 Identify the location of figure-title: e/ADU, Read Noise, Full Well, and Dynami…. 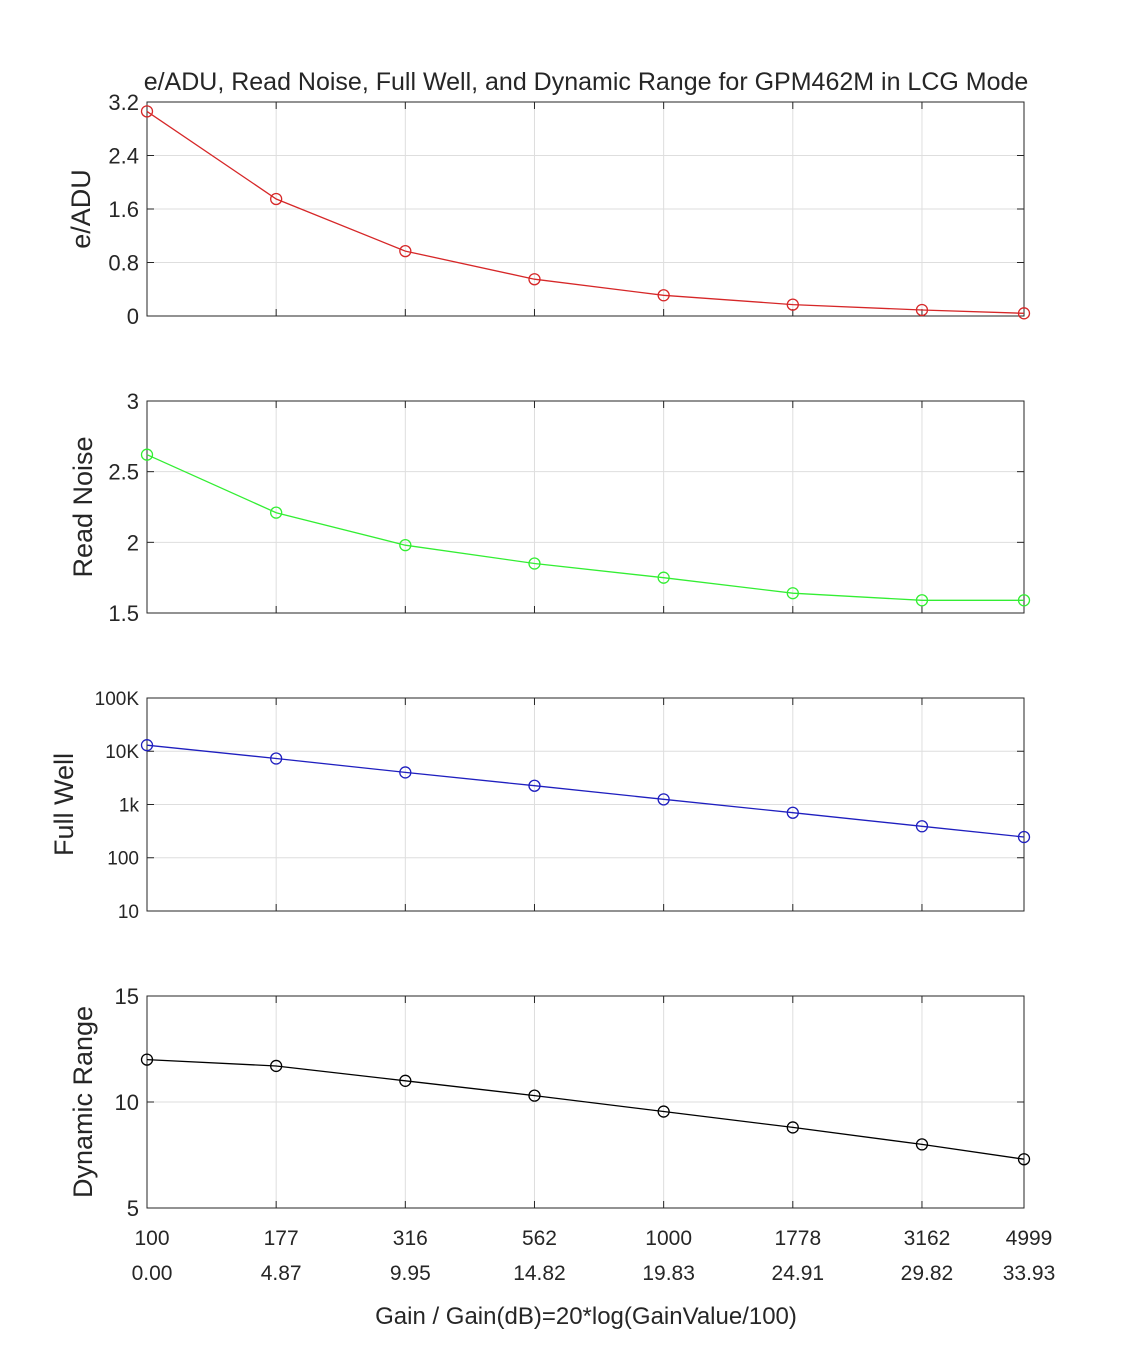
(586, 82).